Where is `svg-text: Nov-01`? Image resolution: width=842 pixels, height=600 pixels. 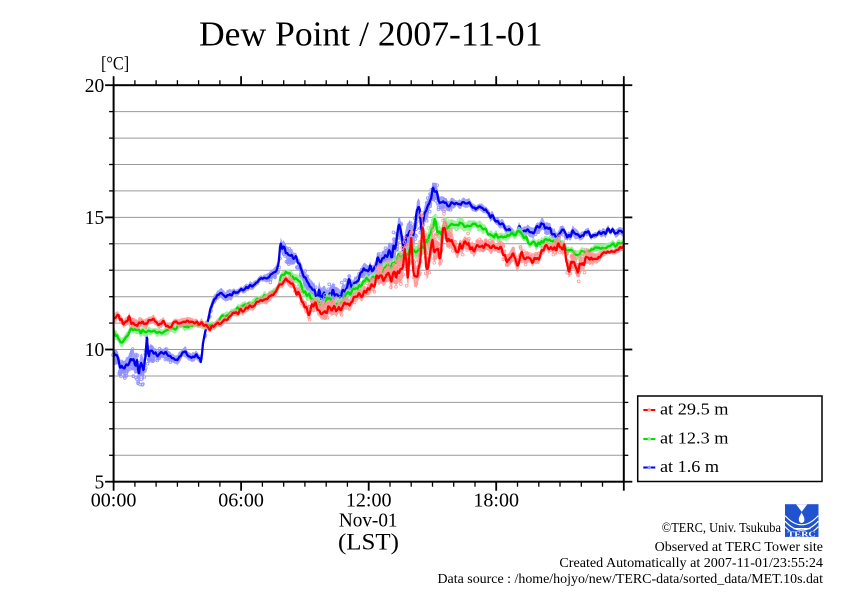
svg-text: Nov-01 is located at coordinates (368, 521).